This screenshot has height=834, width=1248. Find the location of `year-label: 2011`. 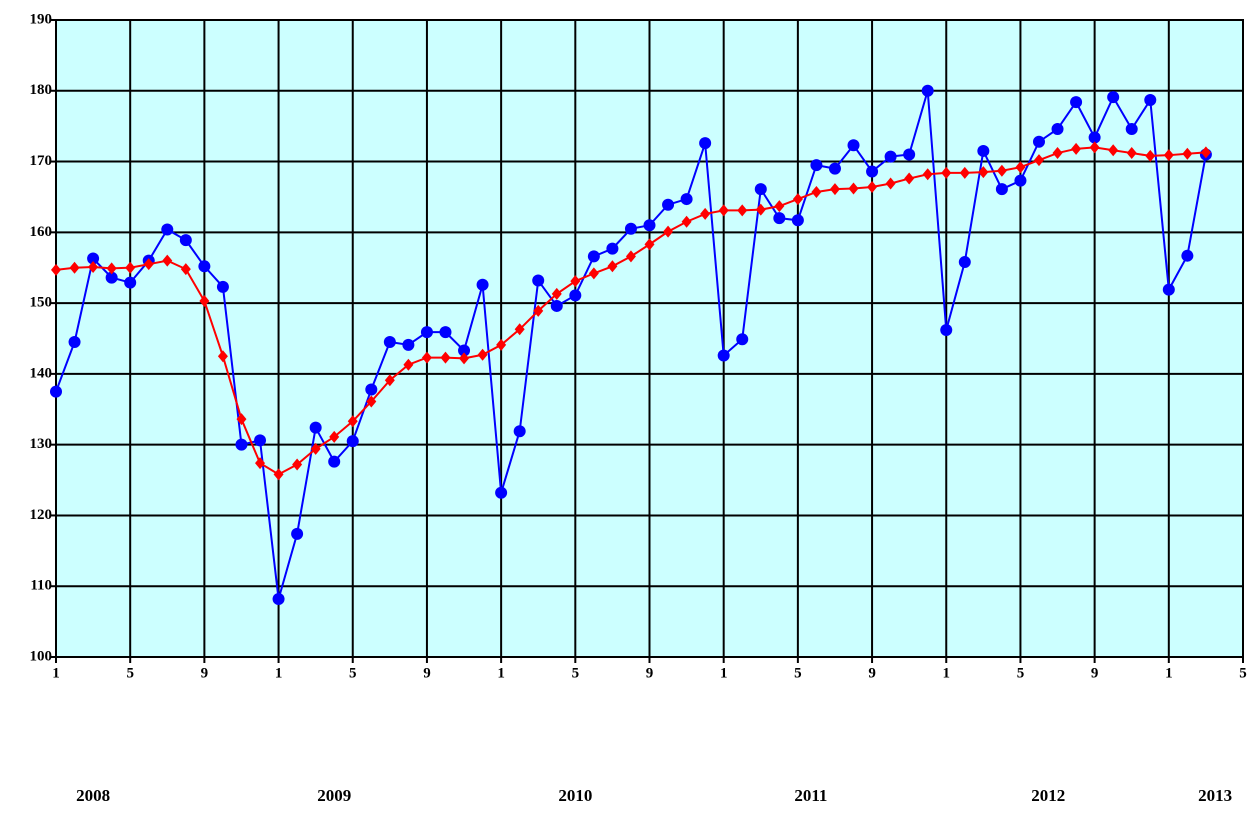

year-label: 2011 is located at coordinates (810, 795).